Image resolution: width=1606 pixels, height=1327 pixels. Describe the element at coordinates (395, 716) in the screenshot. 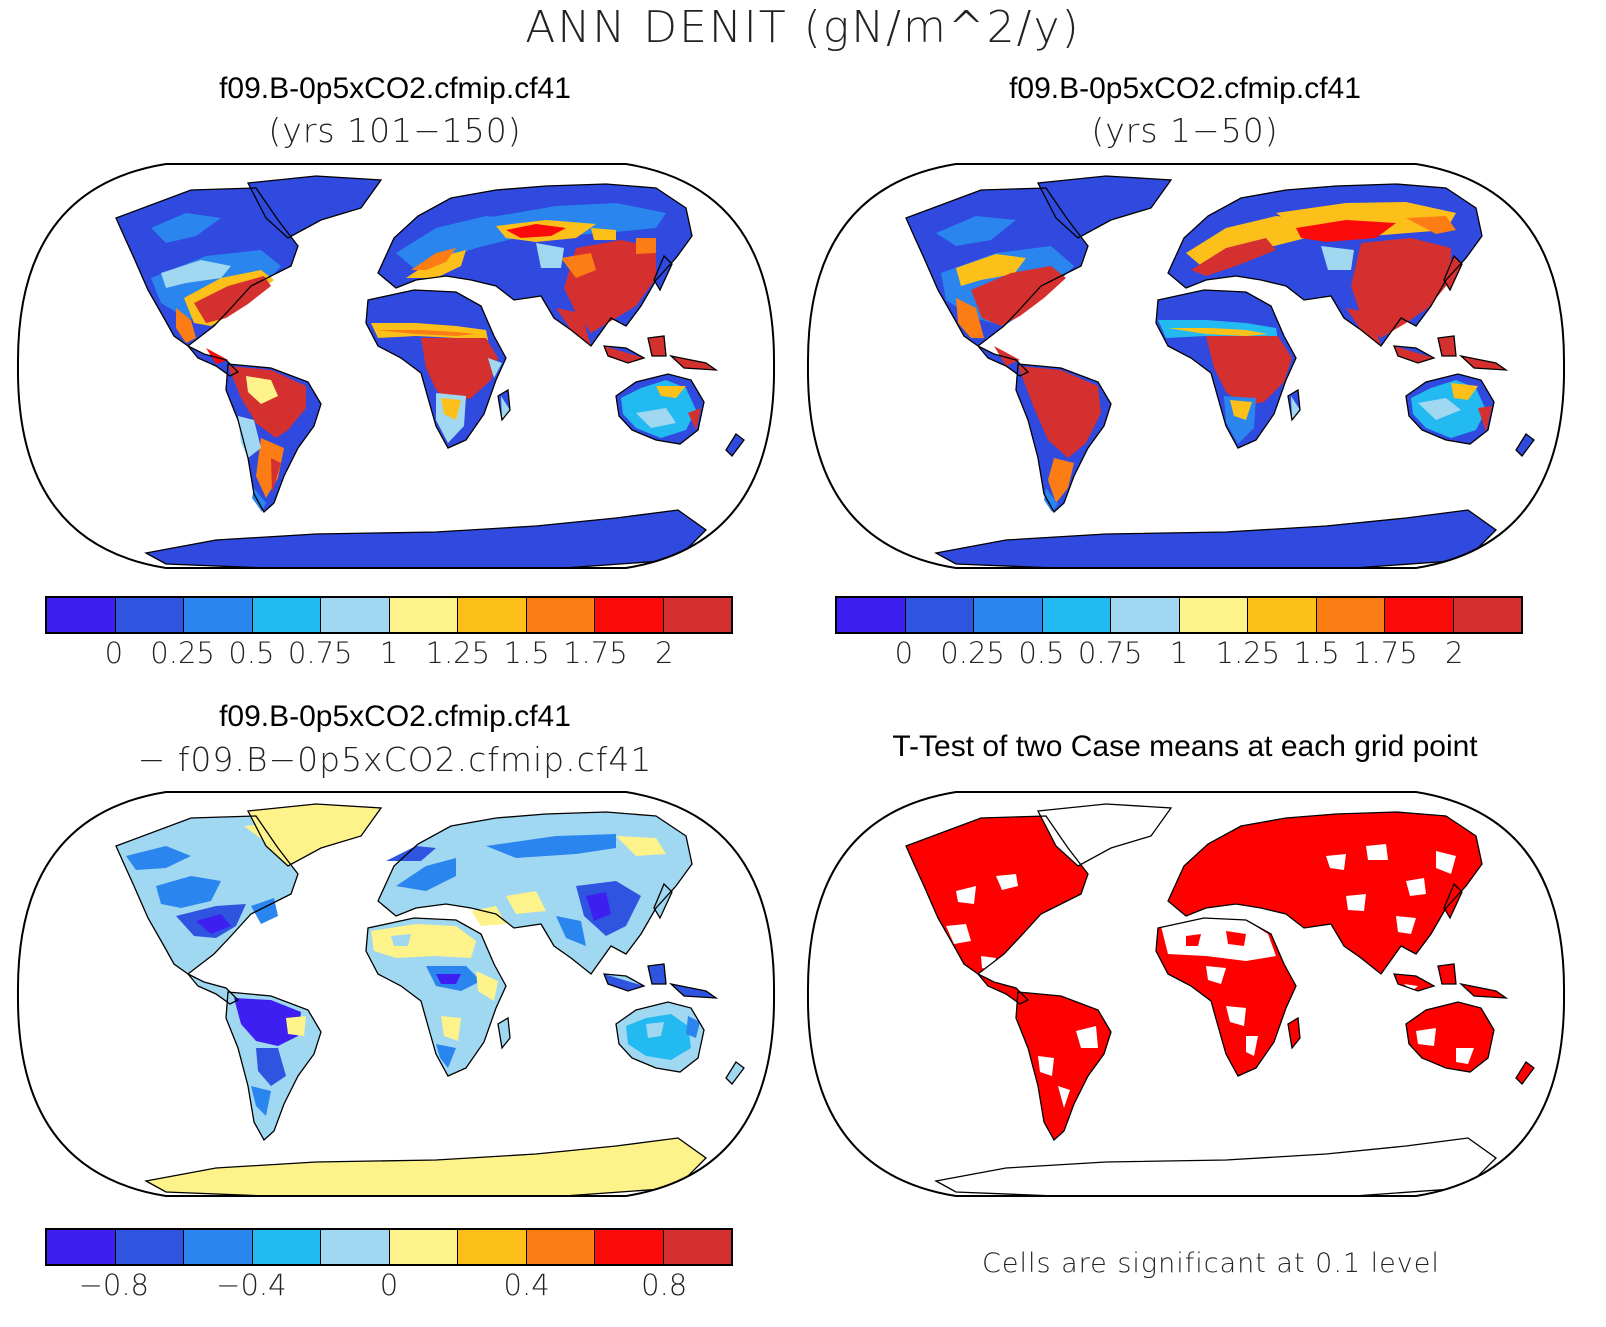

I see `panel-title-bottom-left: f09.B-0p5xCO2.cfmip.cf41` at that location.